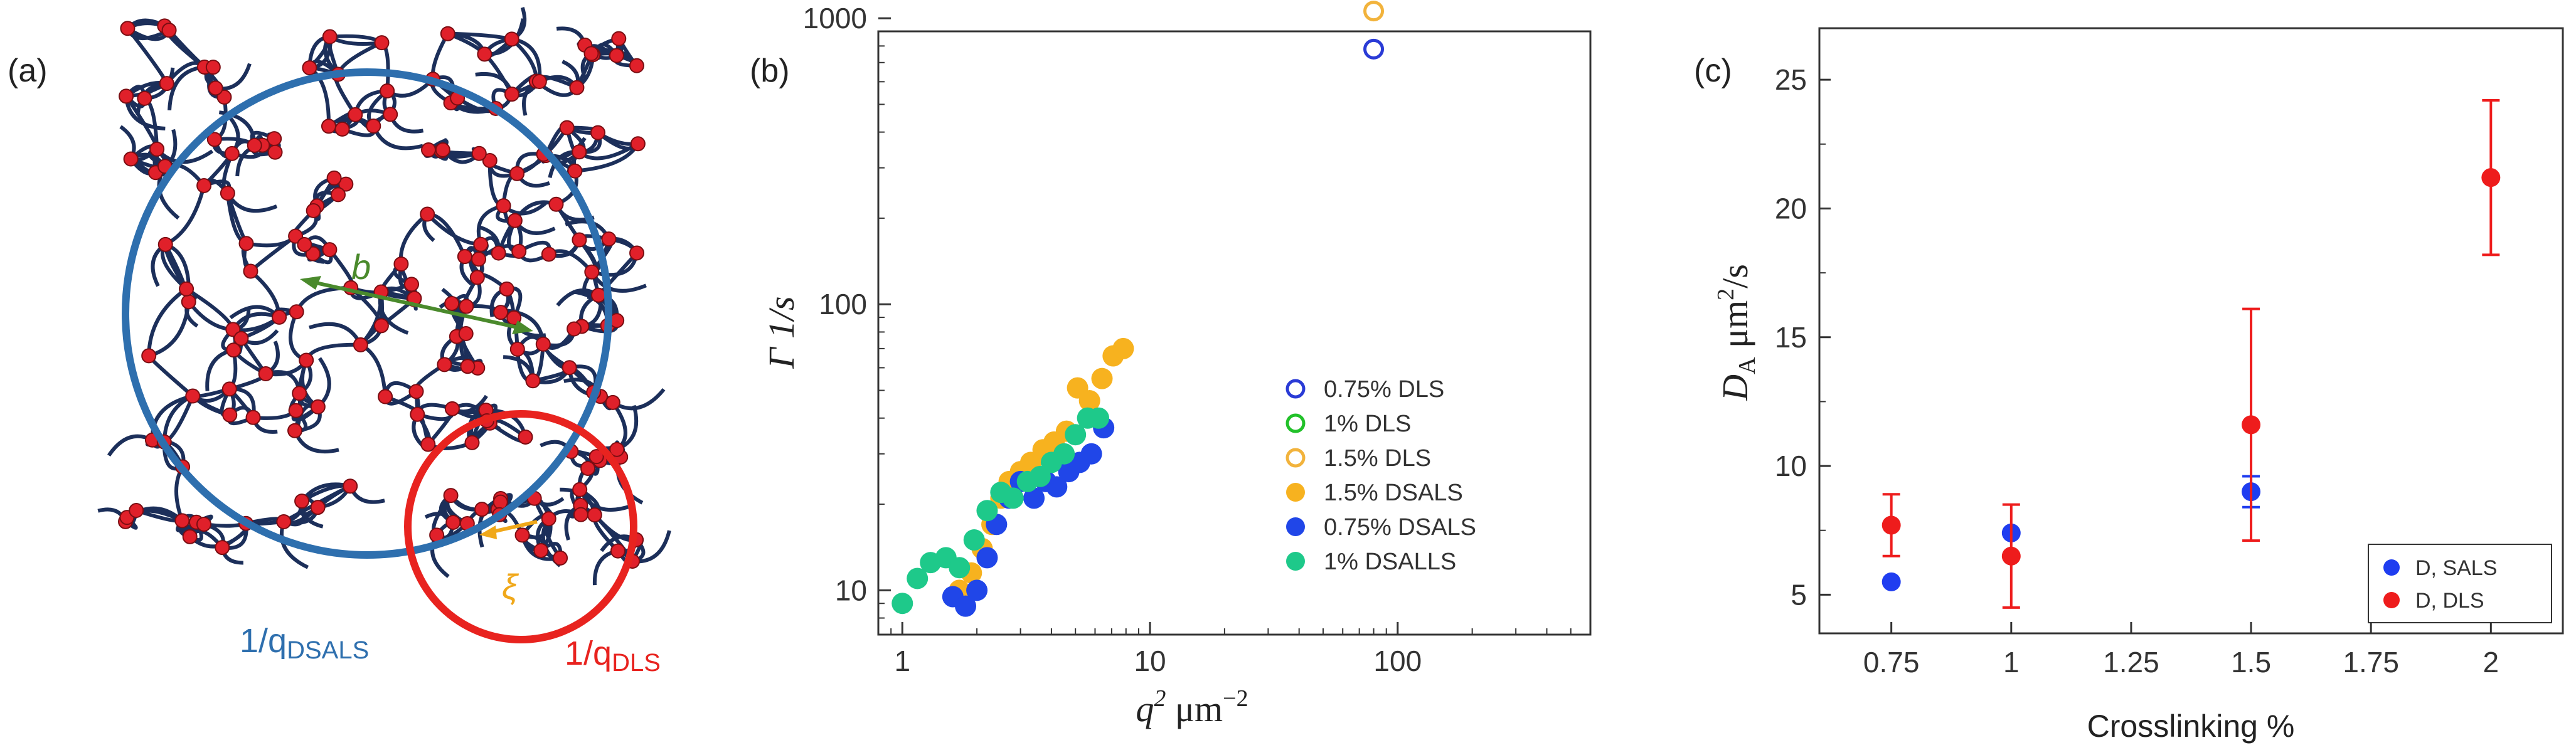 The width and height of the screenshot is (2576, 755). I want to click on legend-box, so click(2460, 583).